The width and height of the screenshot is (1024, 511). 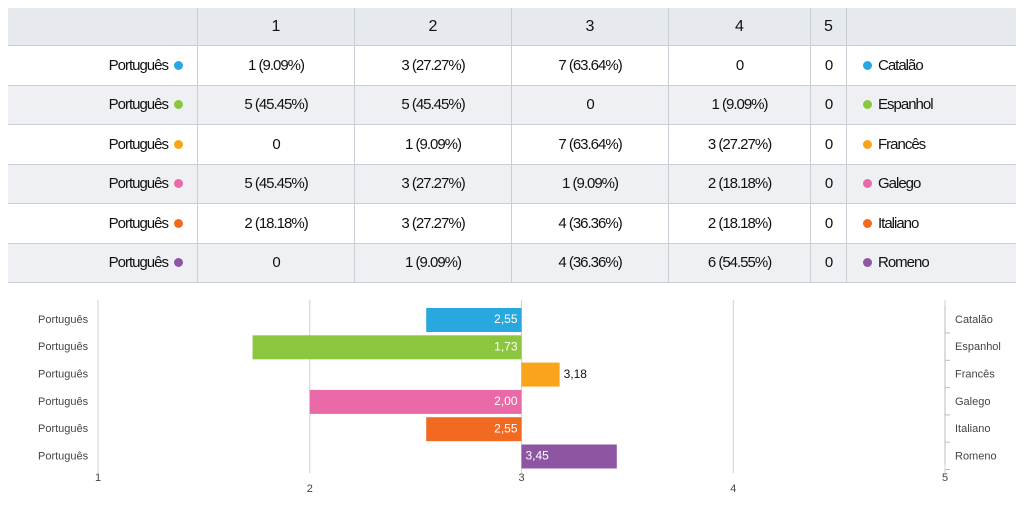 I want to click on row-name: Romeno, so click(x=904, y=263).